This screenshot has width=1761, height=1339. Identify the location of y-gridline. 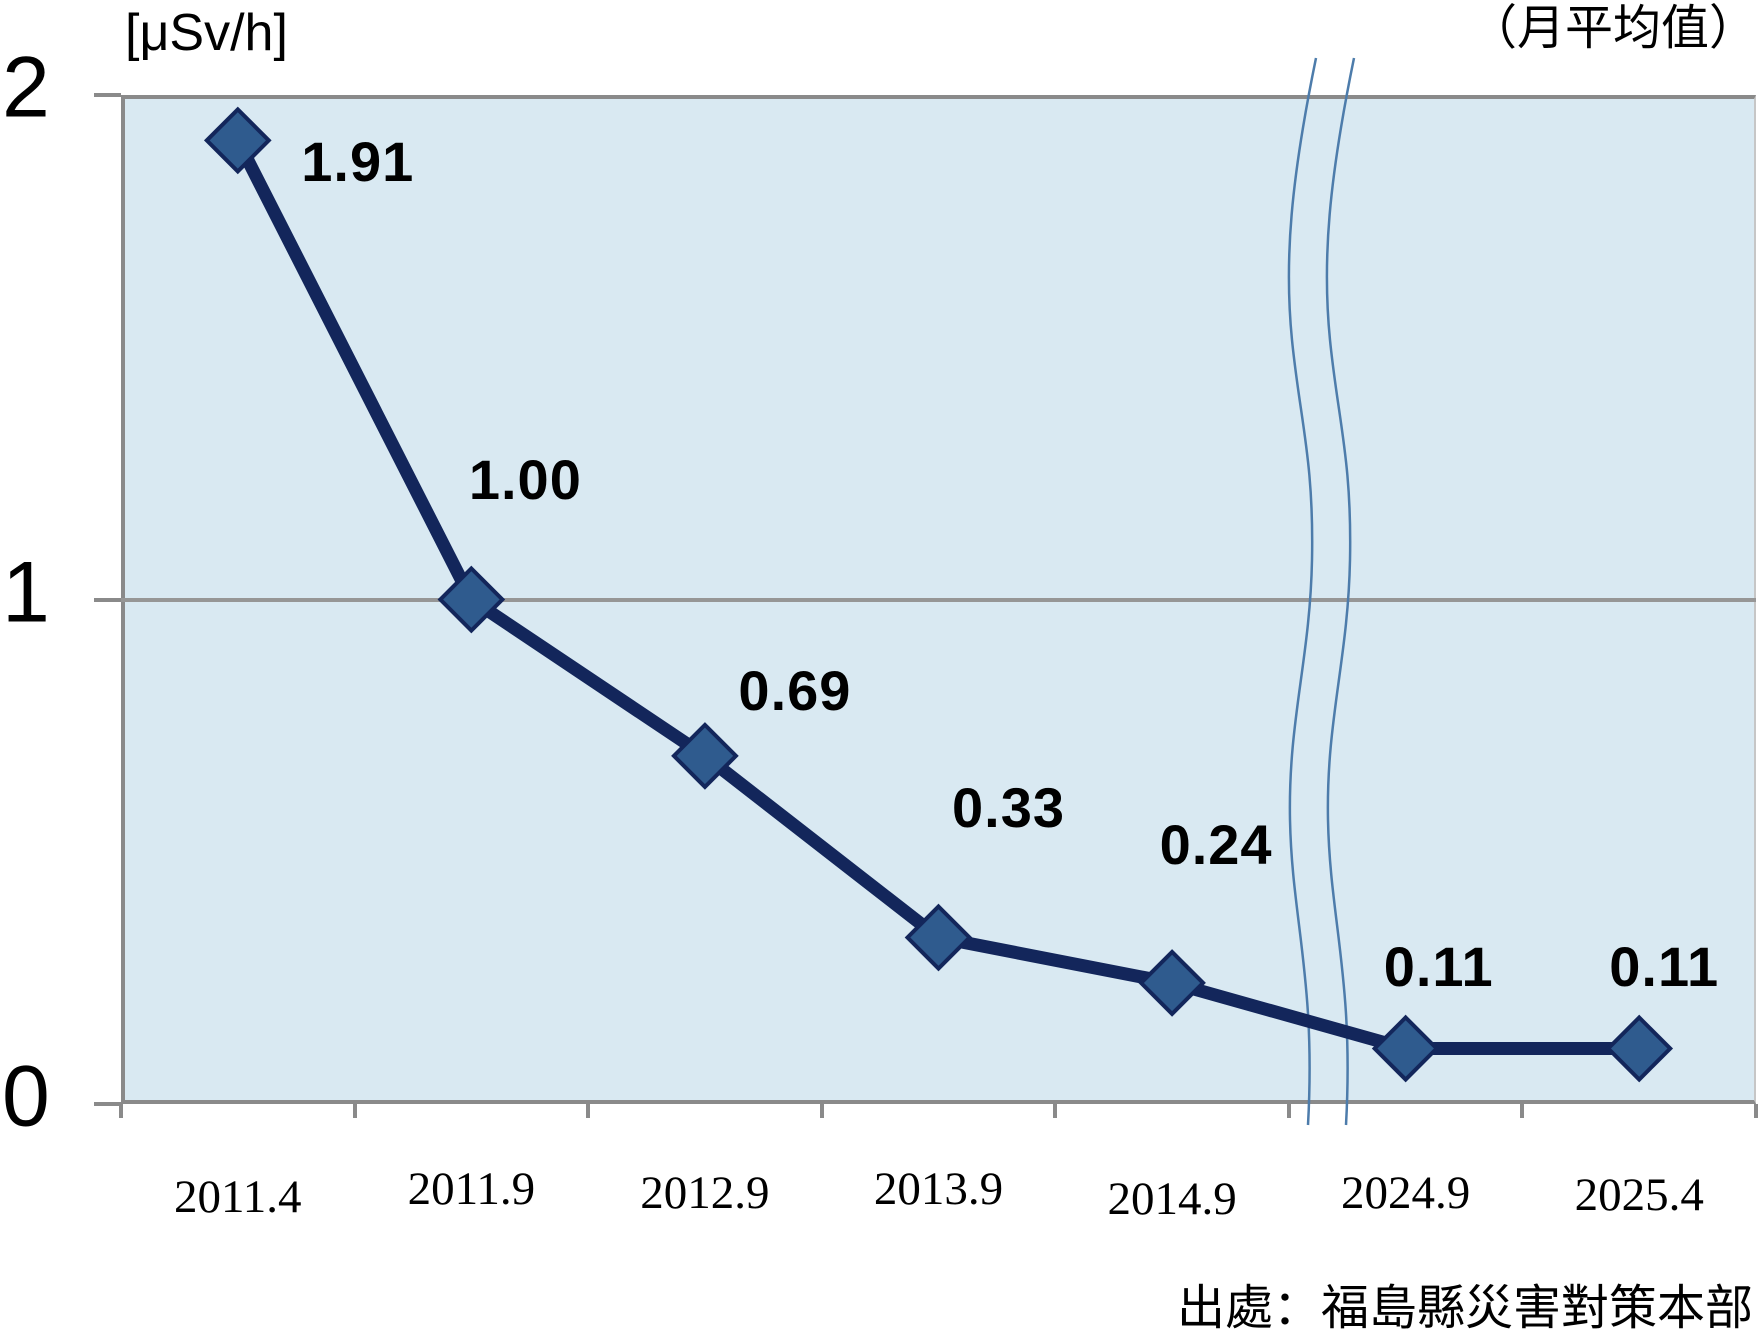
(938, 599).